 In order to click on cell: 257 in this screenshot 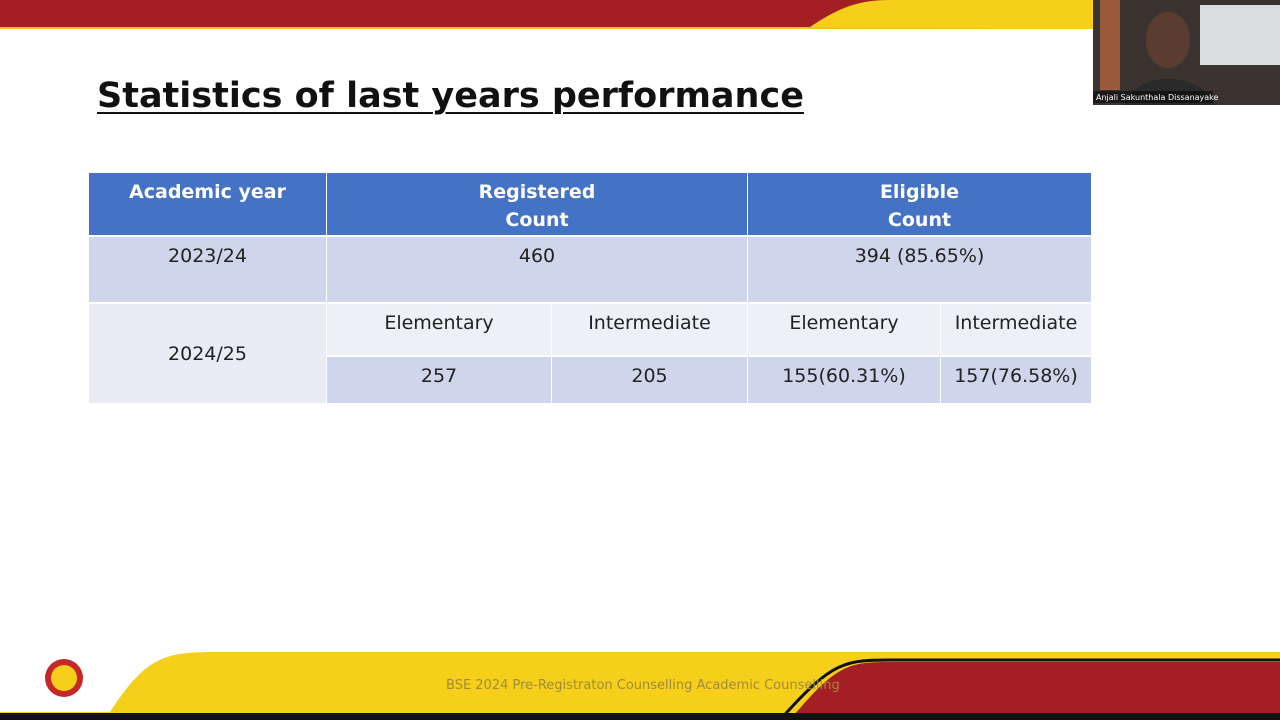, I will do `click(439, 381)`.